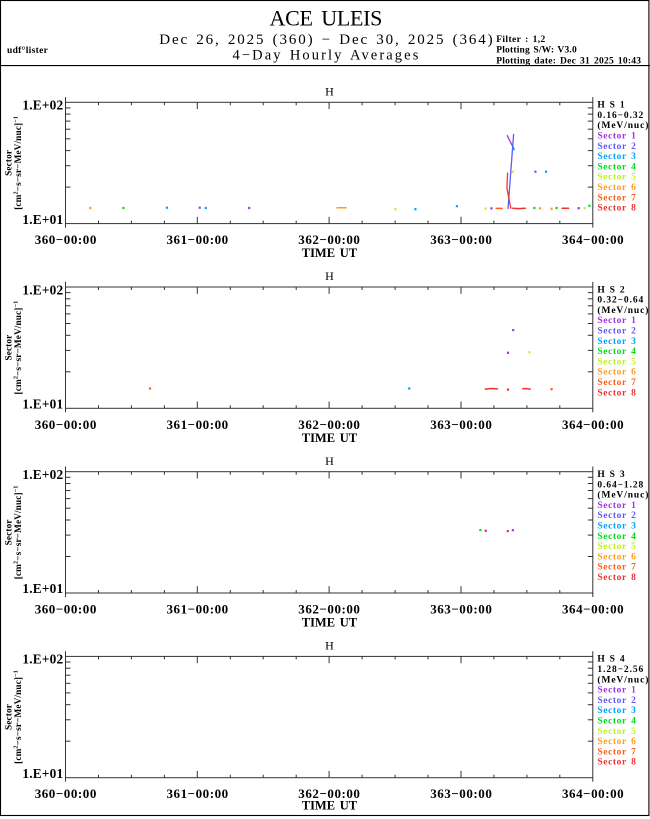  What do you see at coordinates (611, 106) in the screenshot?
I see `svg-text: H S 1` at bounding box center [611, 106].